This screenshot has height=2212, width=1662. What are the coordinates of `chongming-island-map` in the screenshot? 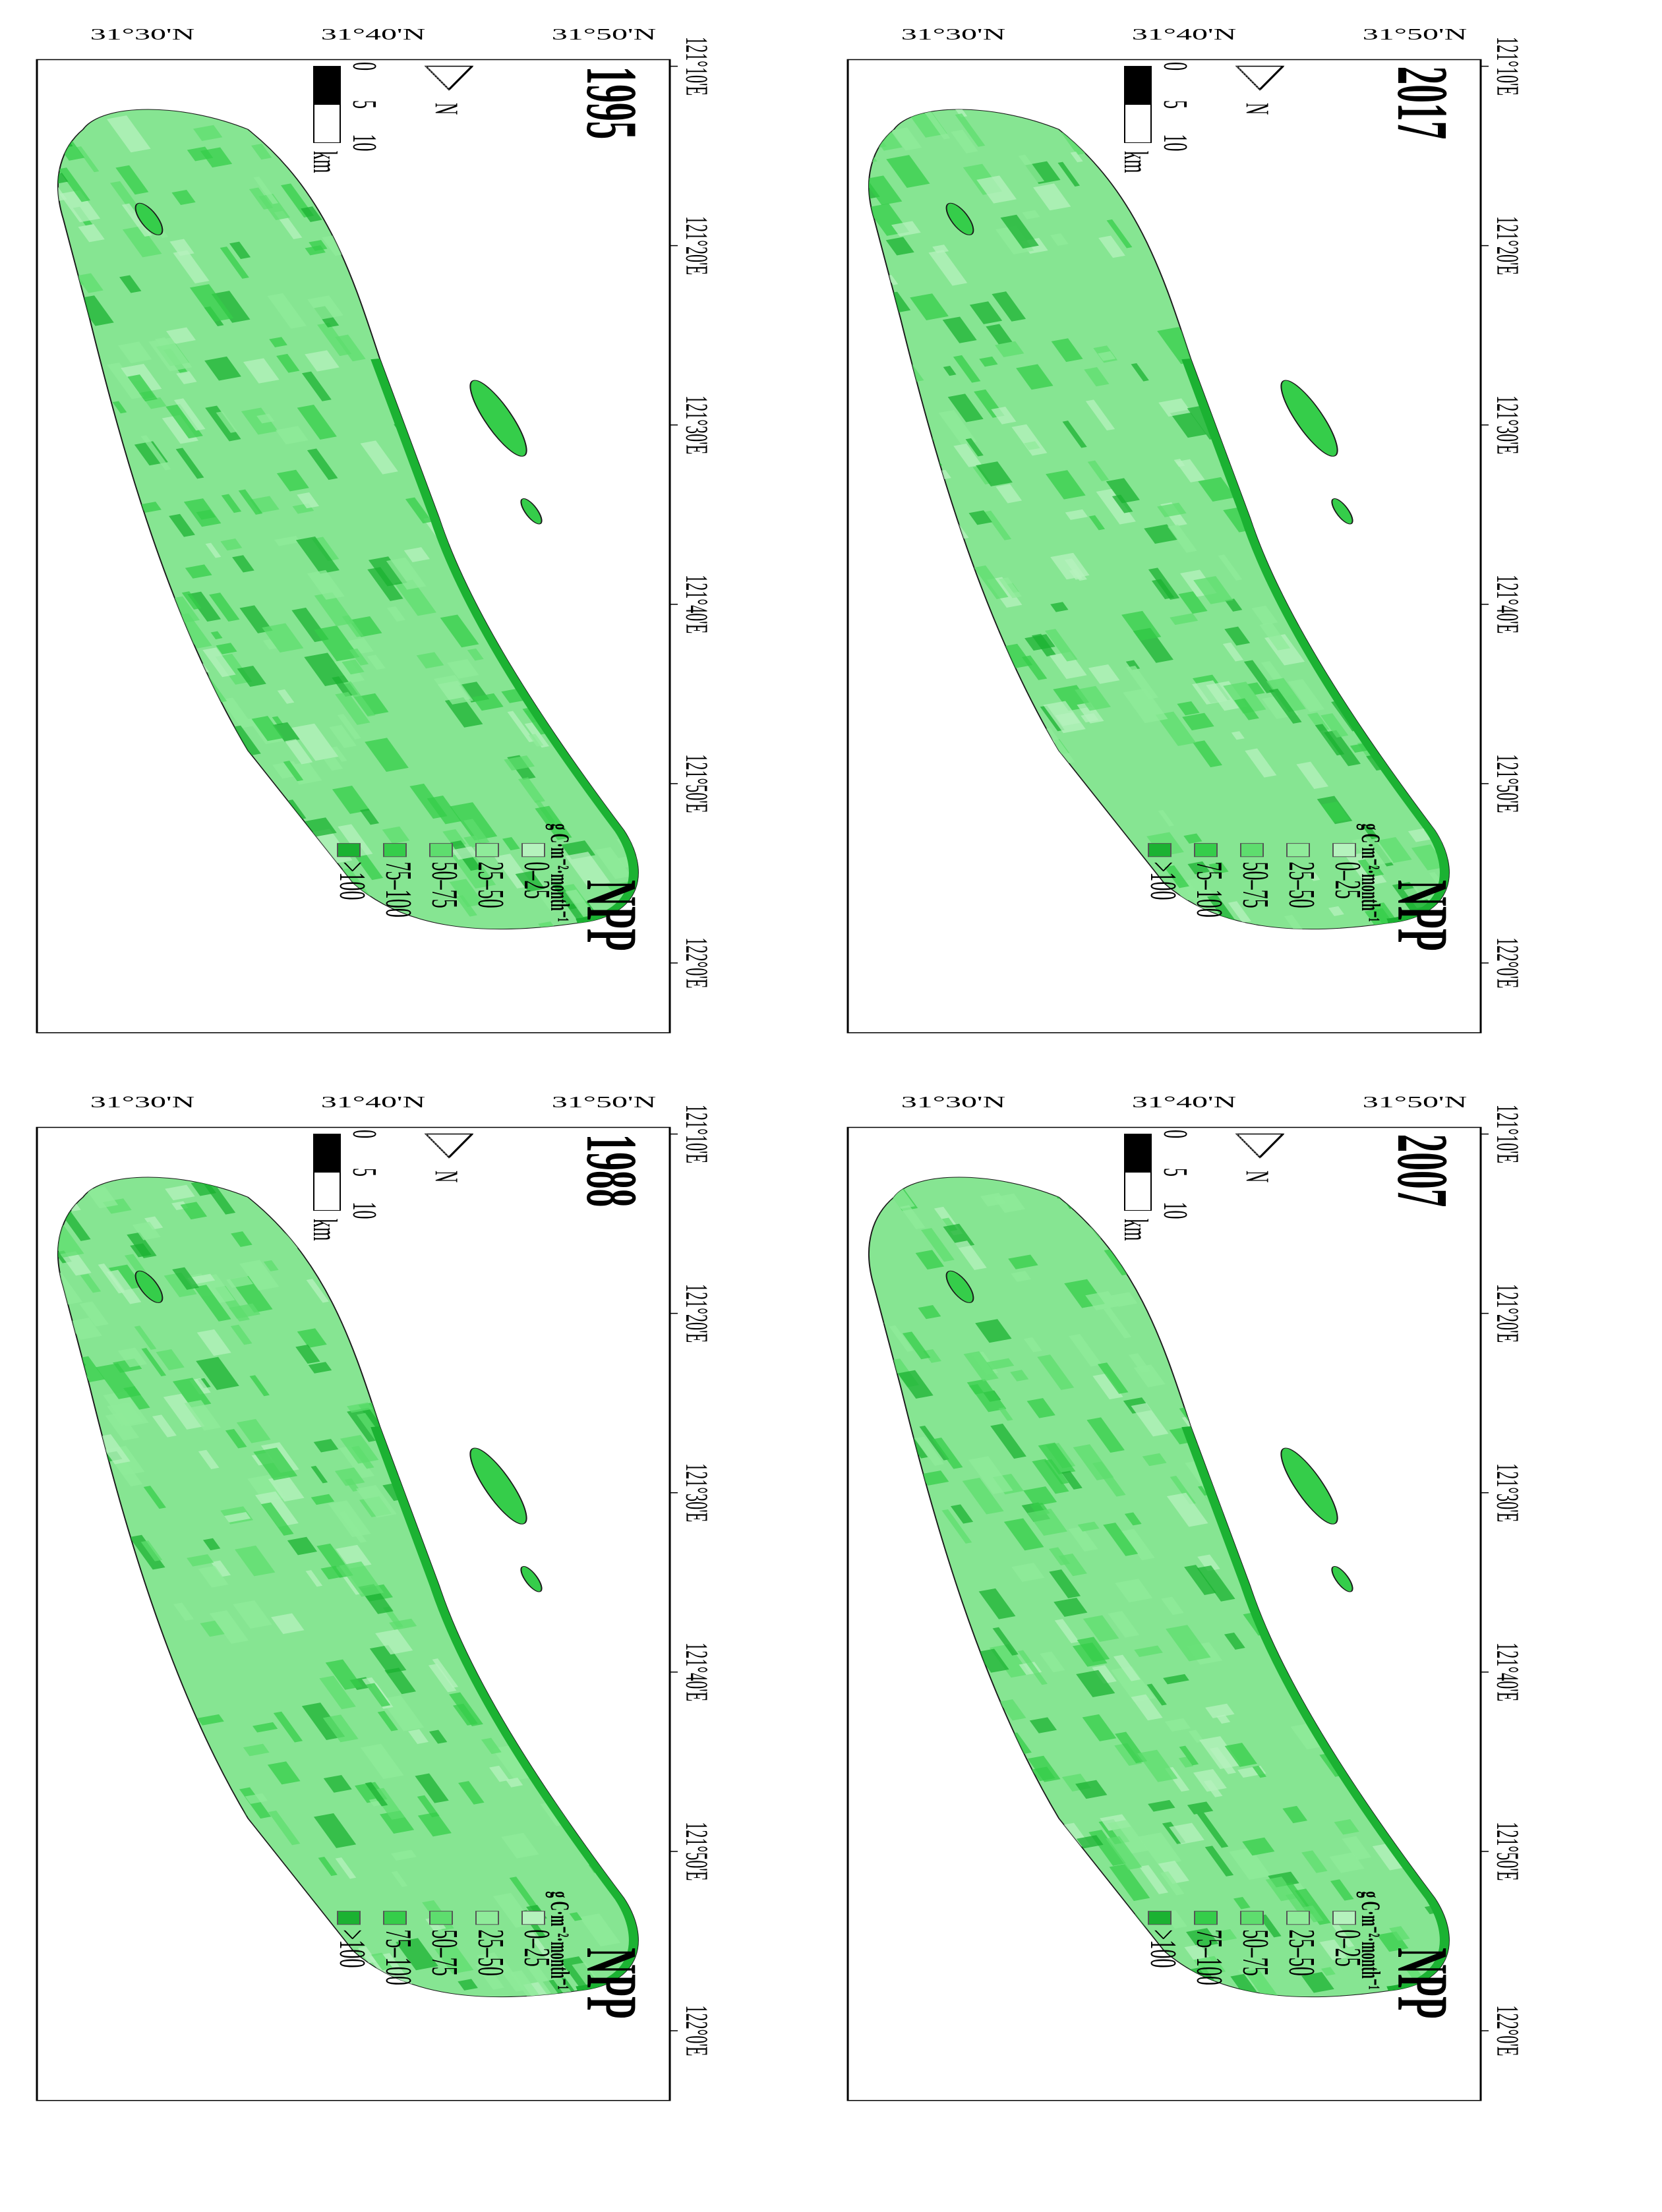 It's located at (1159, 519).